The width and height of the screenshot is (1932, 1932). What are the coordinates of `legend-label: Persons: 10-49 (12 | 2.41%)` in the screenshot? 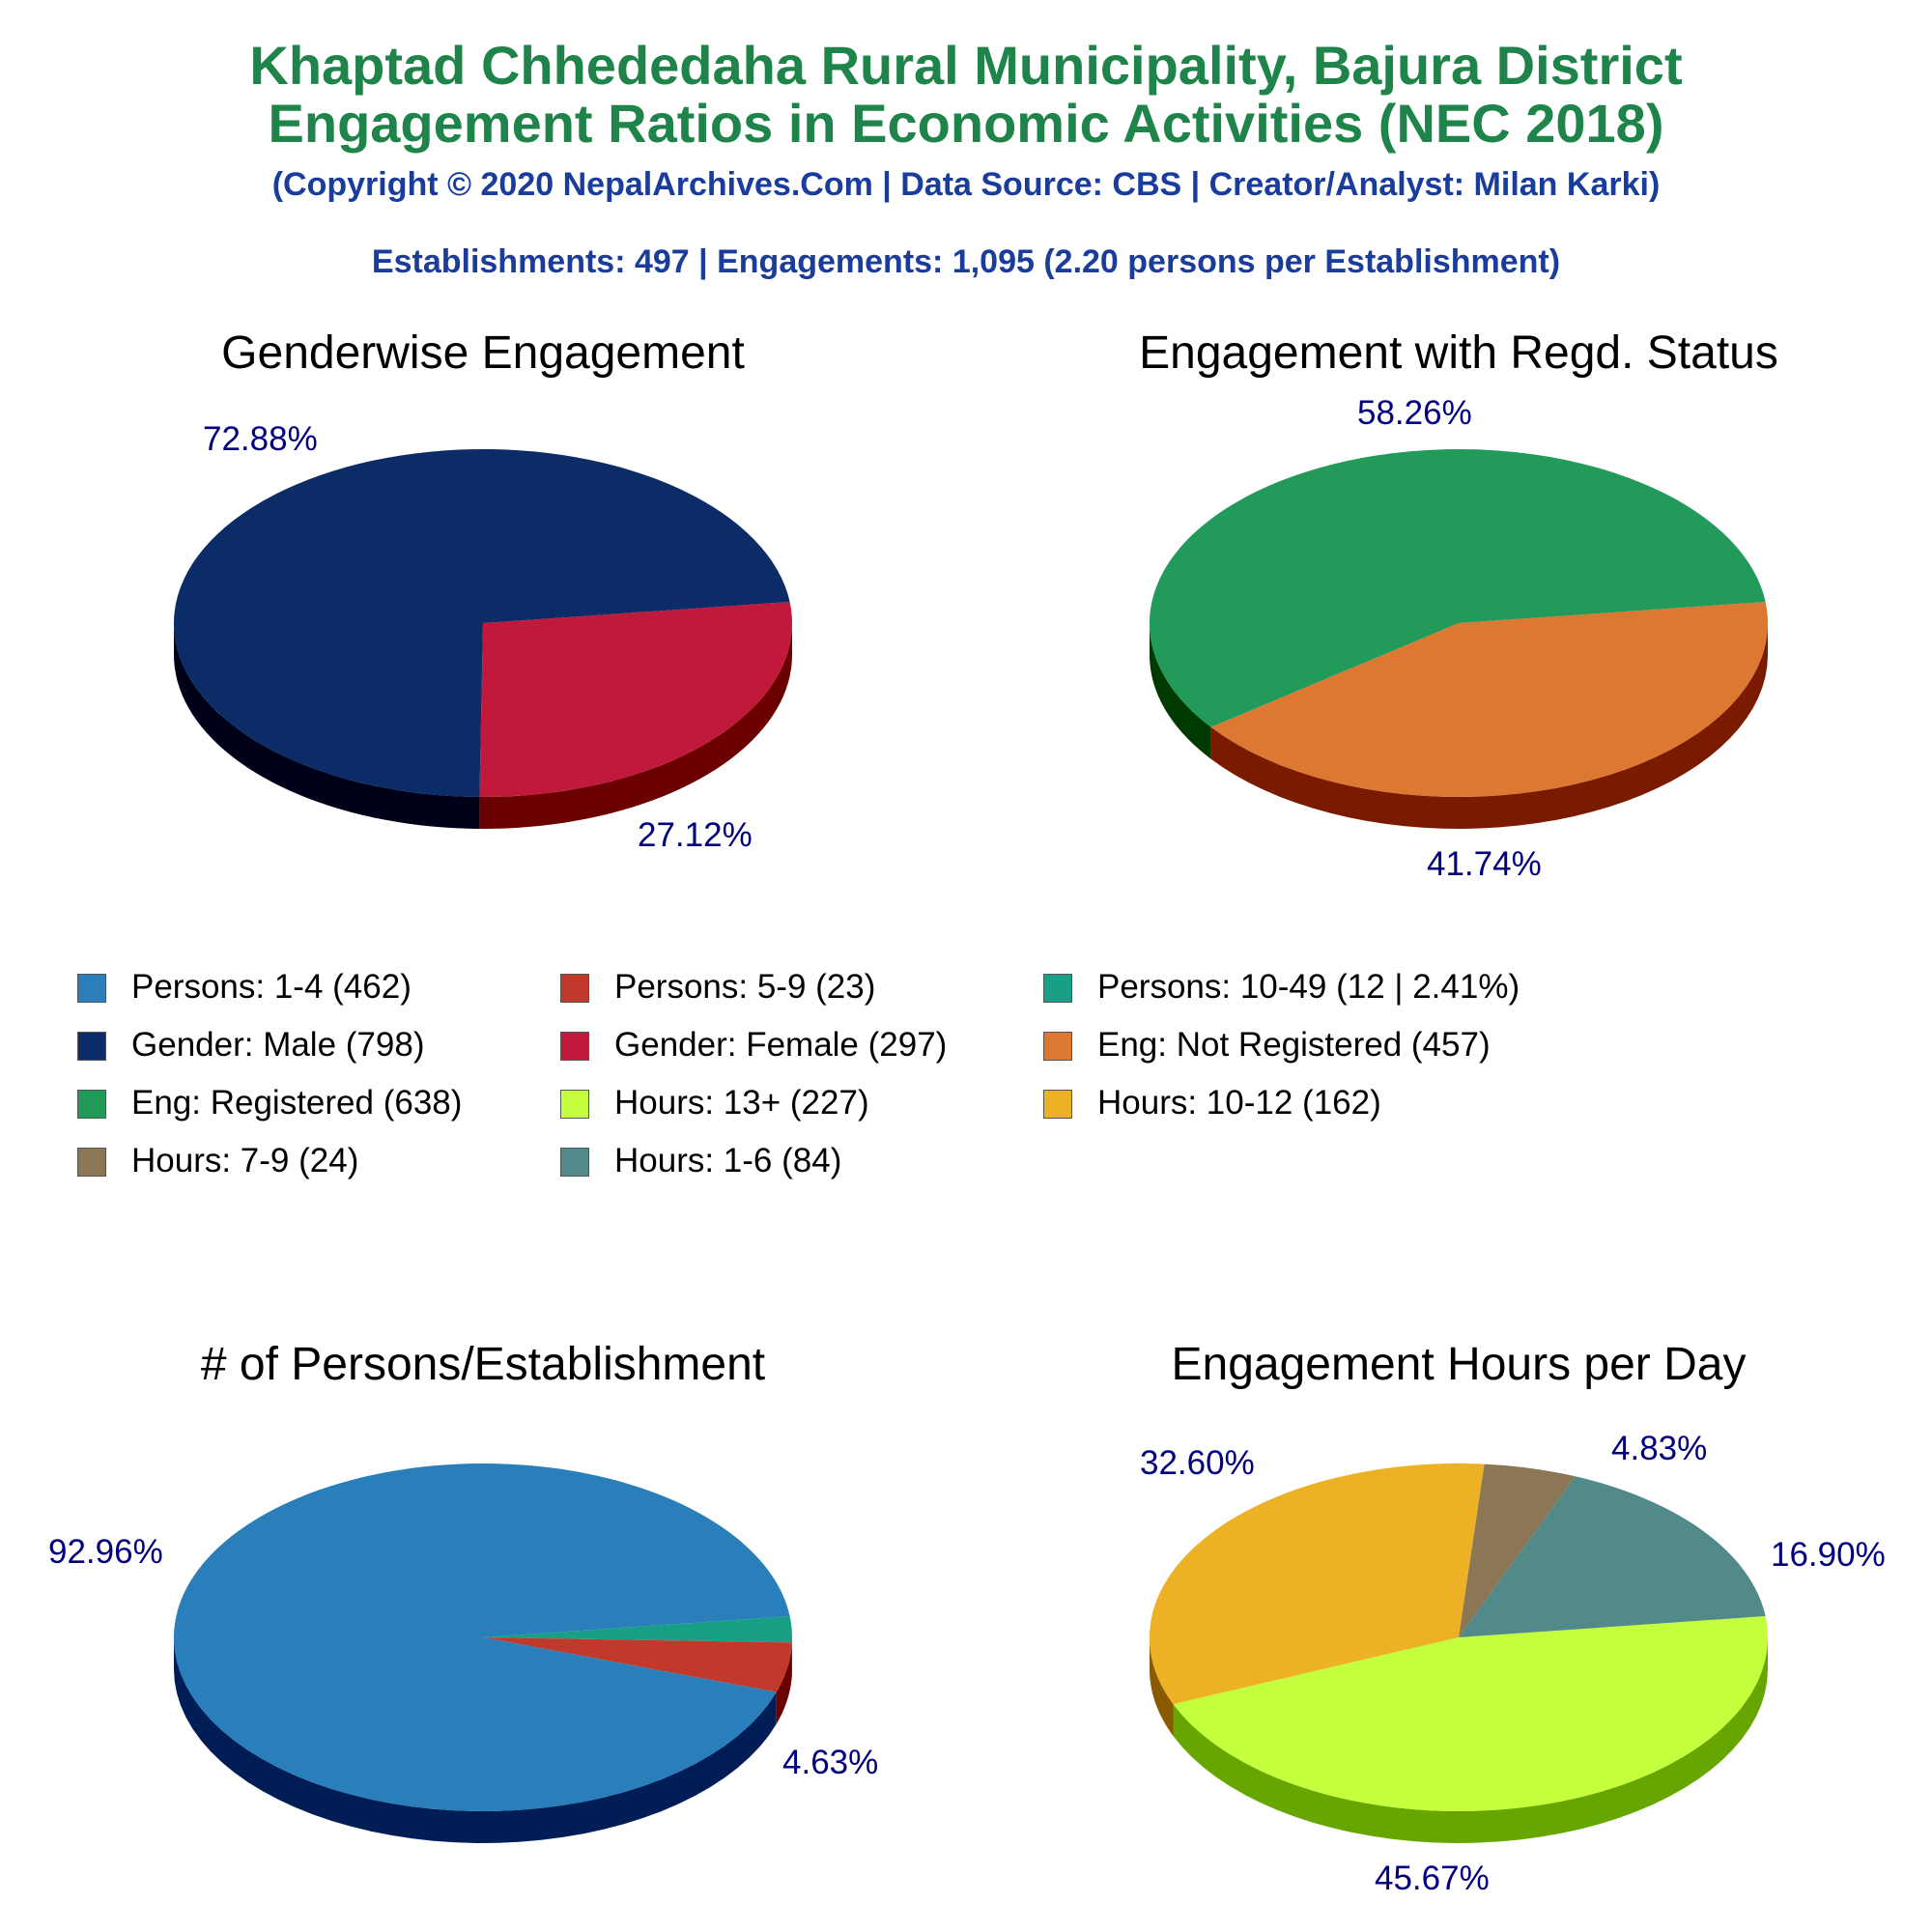 It's located at (1308, 987).